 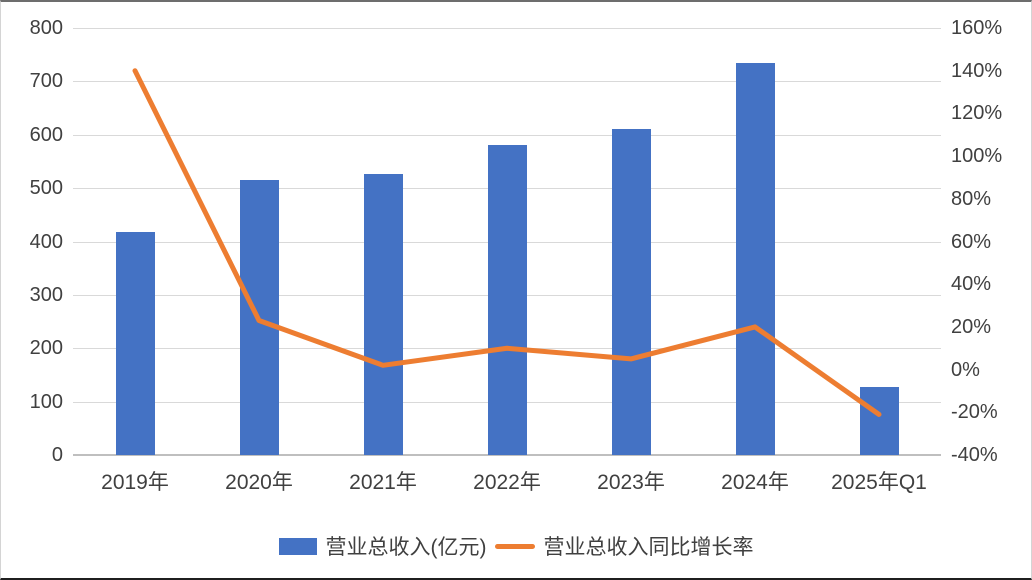 I want to click on y-right-tick-label: 80%, so click(x=971, y=198).